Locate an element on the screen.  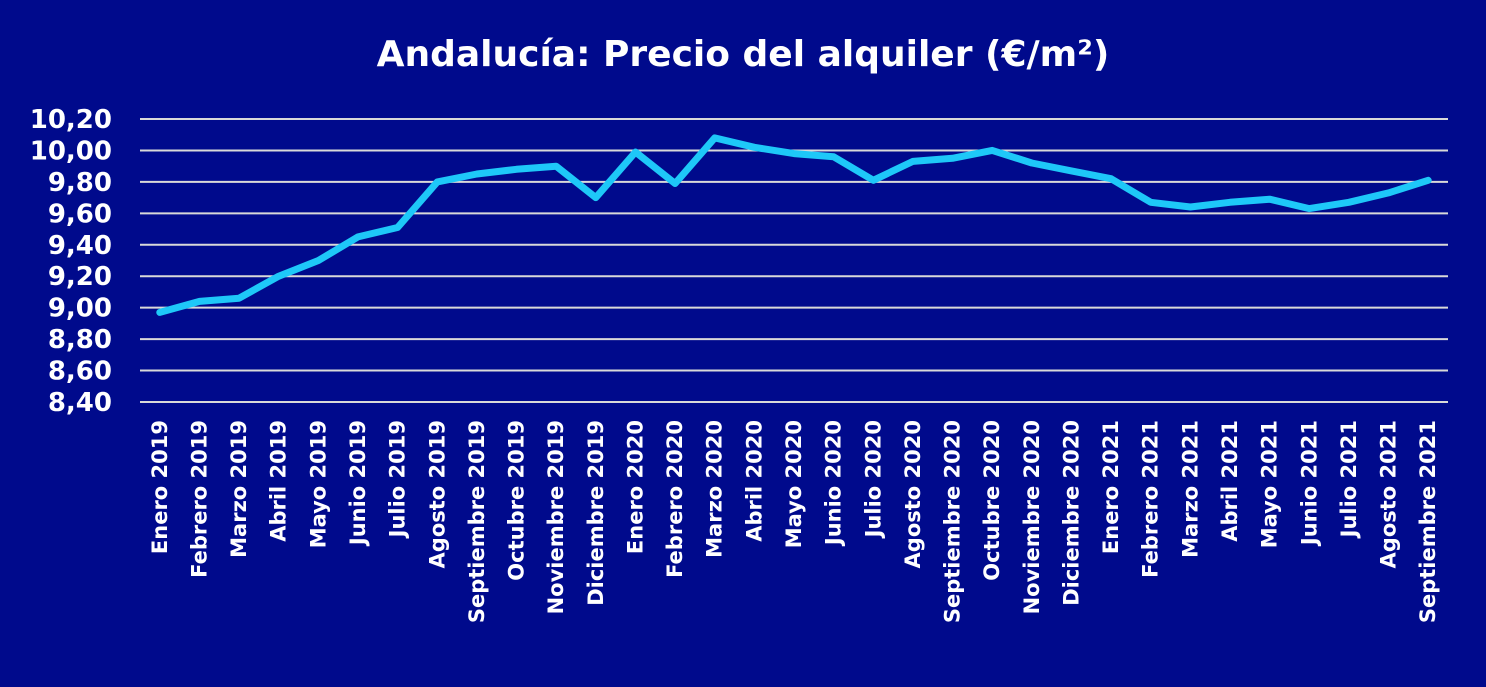
x-tick-label: Marzo 2019 is located at coordinates (239, 489).